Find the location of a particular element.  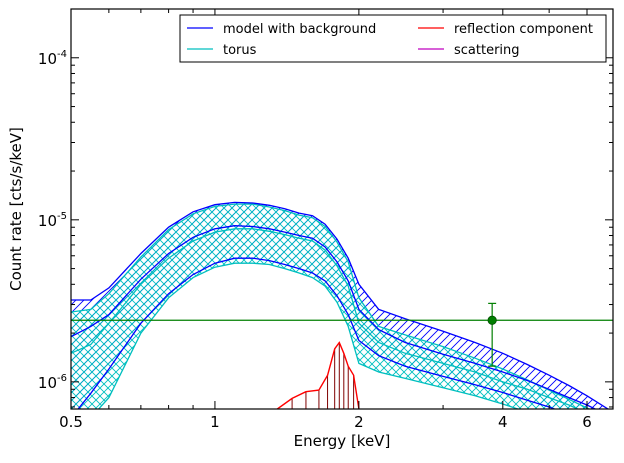

y-tick-label: 10⁻⁶ is located at coordinates (52, 382).